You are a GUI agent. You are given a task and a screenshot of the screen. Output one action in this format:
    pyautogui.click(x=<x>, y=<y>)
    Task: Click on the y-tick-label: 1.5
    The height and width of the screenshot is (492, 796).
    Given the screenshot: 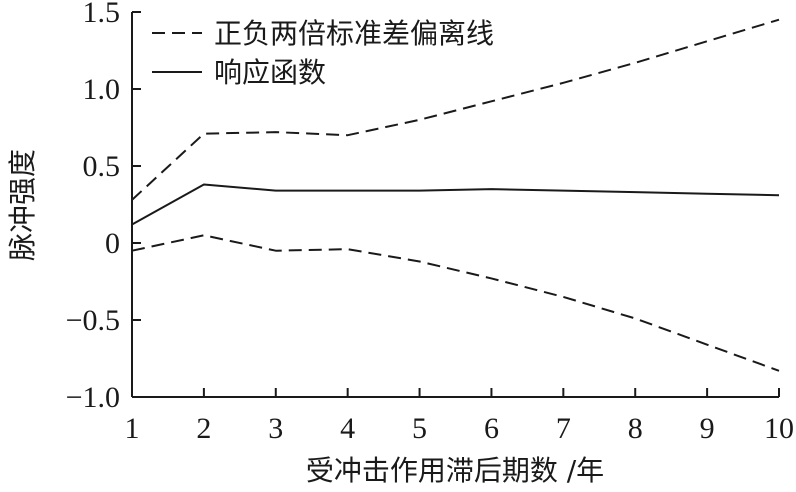 What is the action you would take?
    pyautogui.click(x=102, y=14)
    